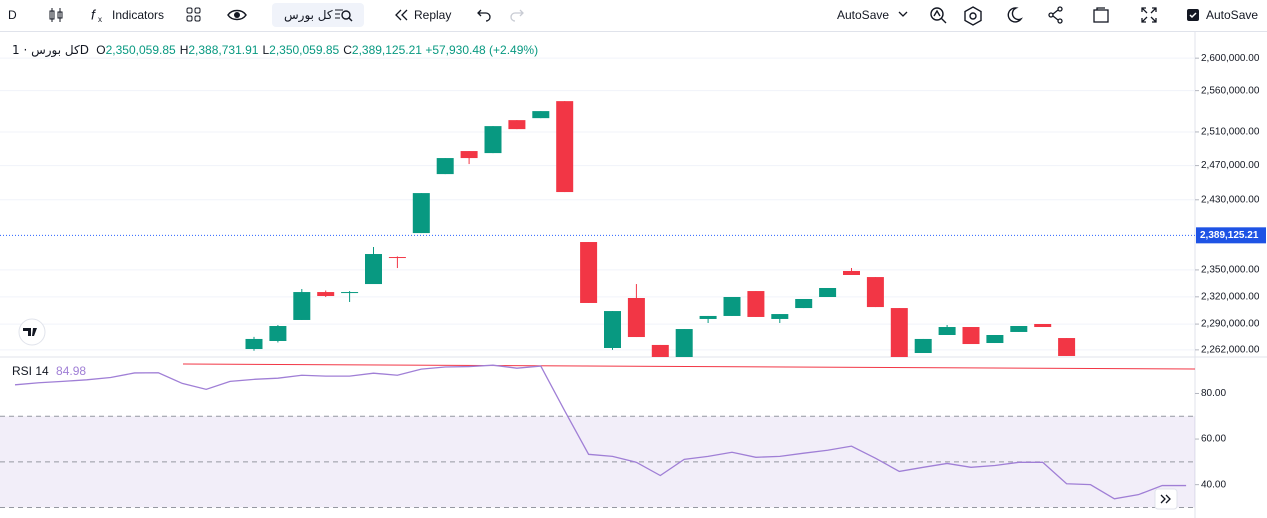 The width and height of the screenshot is (1267, 518). I want to click on search-icon, so click(344, 15).